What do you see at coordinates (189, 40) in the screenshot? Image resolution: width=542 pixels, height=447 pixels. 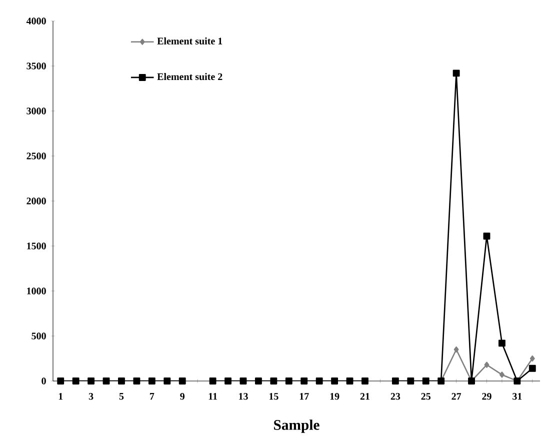 I see `legend-label: Element suite 1` at bounding box center [189, 40].